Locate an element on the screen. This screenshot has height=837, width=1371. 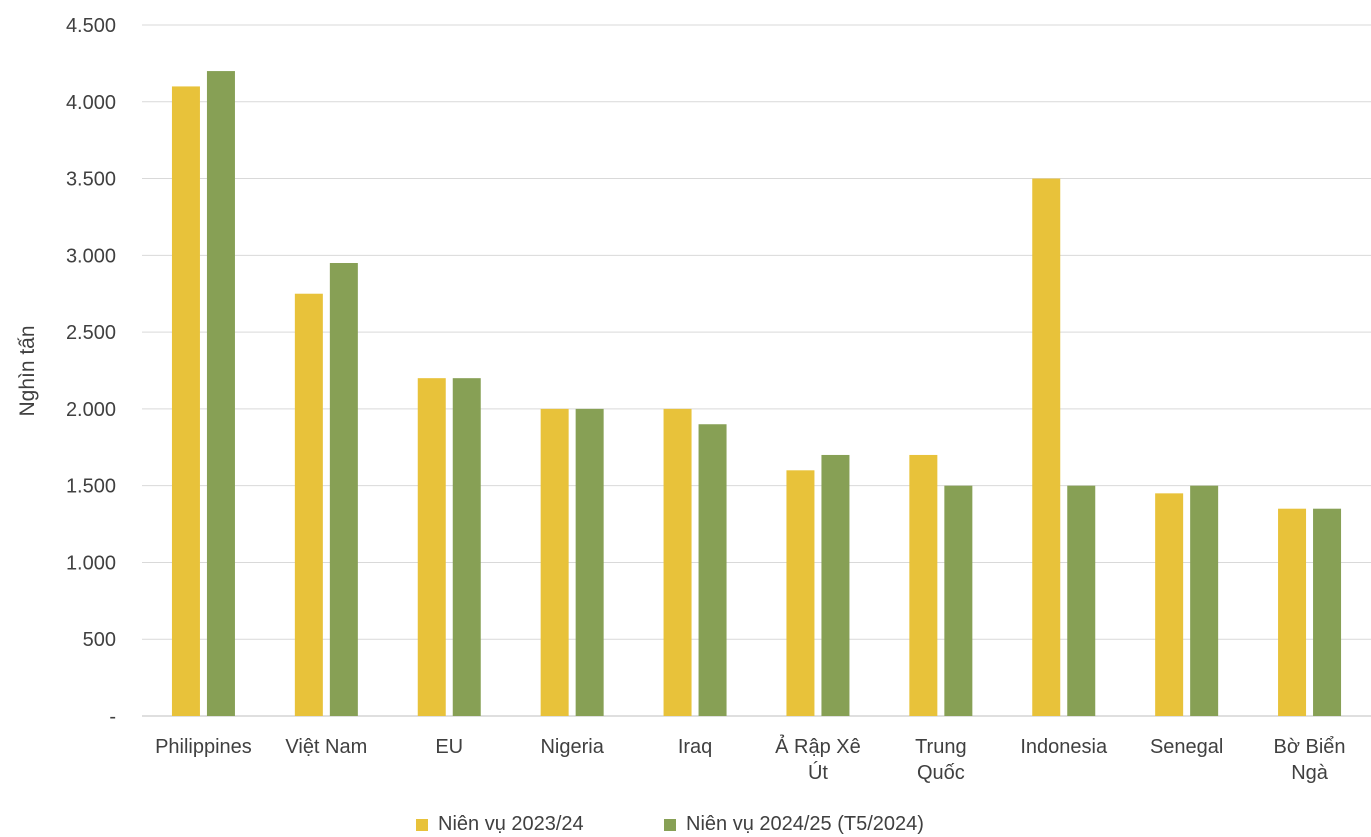
x-tick-label: EU is located at coordinates (449, 747).